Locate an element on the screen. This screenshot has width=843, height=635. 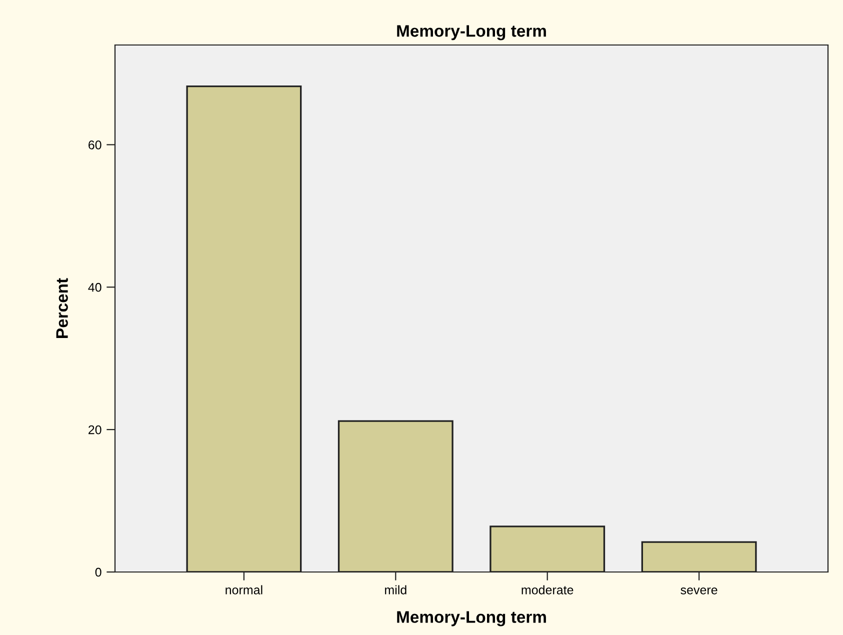
x-tick-label: moderate is located at coordinates (548, 589).